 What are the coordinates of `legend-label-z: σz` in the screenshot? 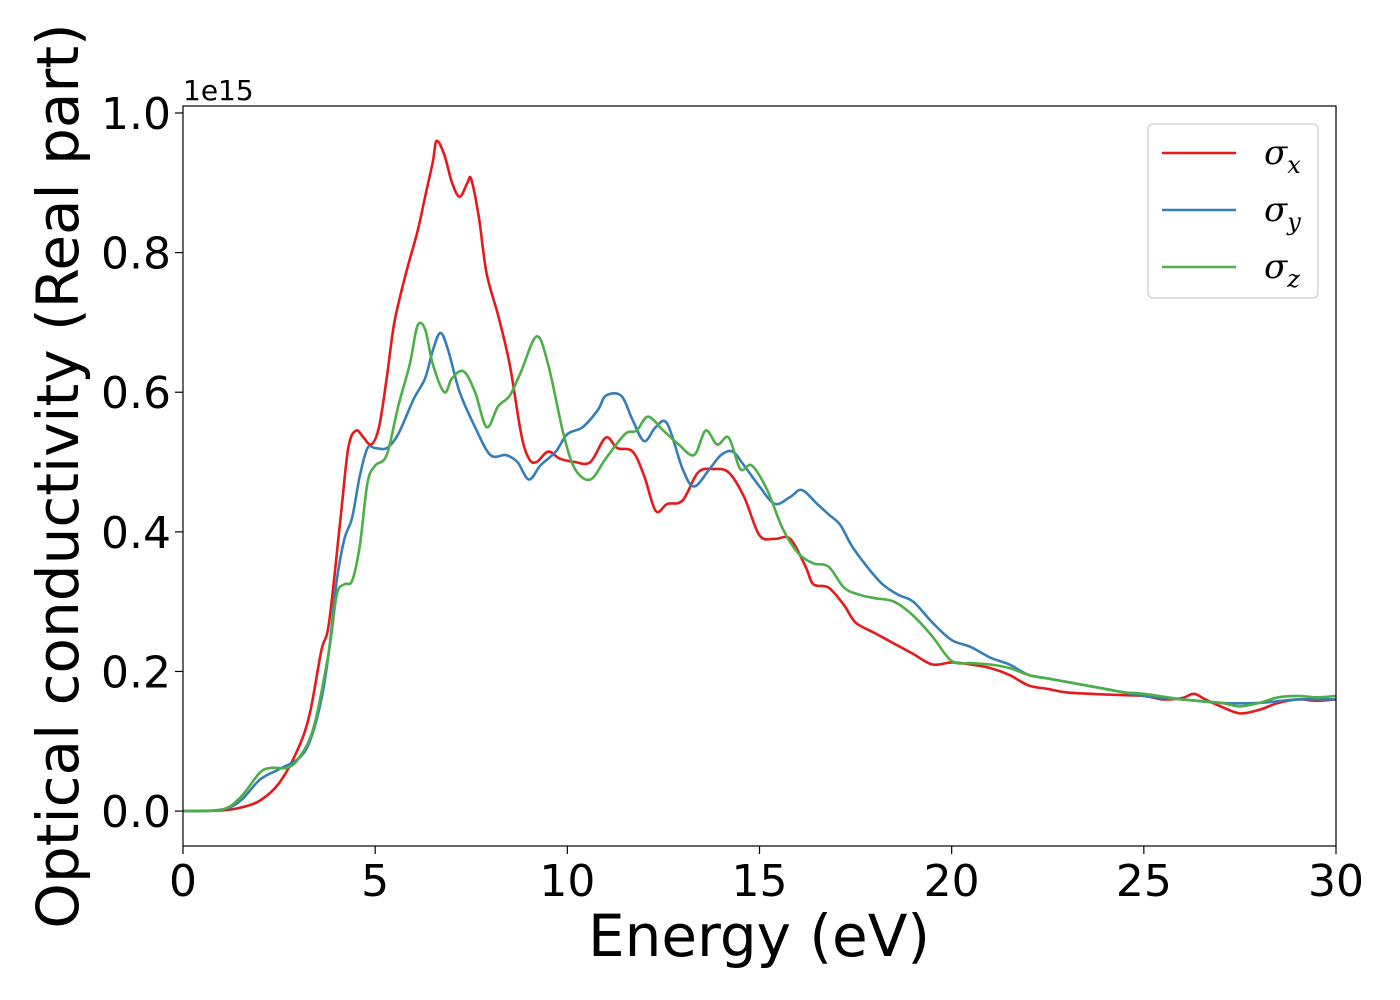 It's located at (1282, 270).